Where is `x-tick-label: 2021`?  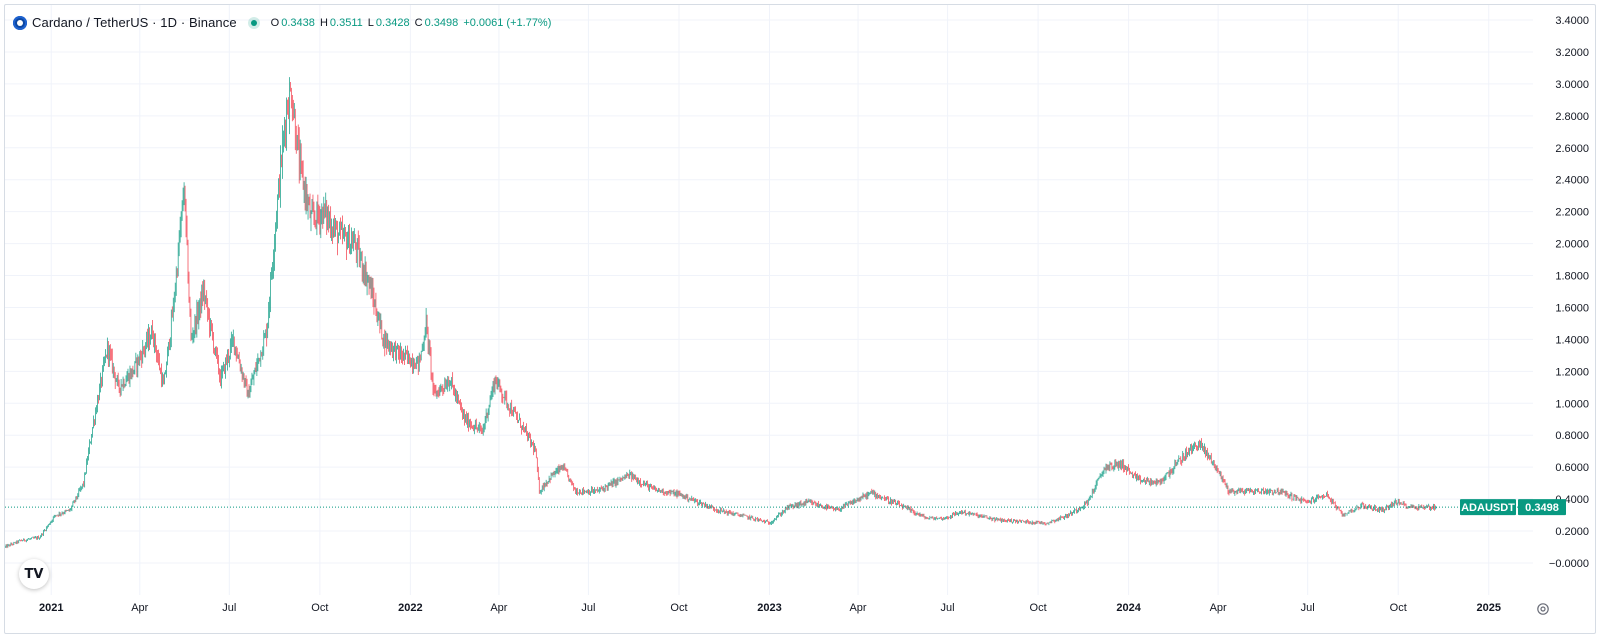 x-tick-label: 2021 is located at coordinates (51, 608).